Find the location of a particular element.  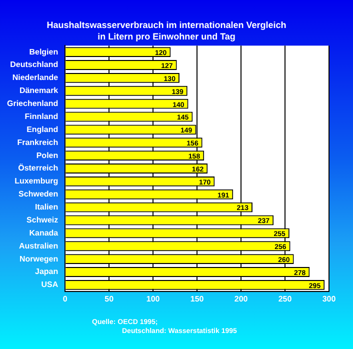

y-tick-label: Finnland is located at coordinates (41, 116).